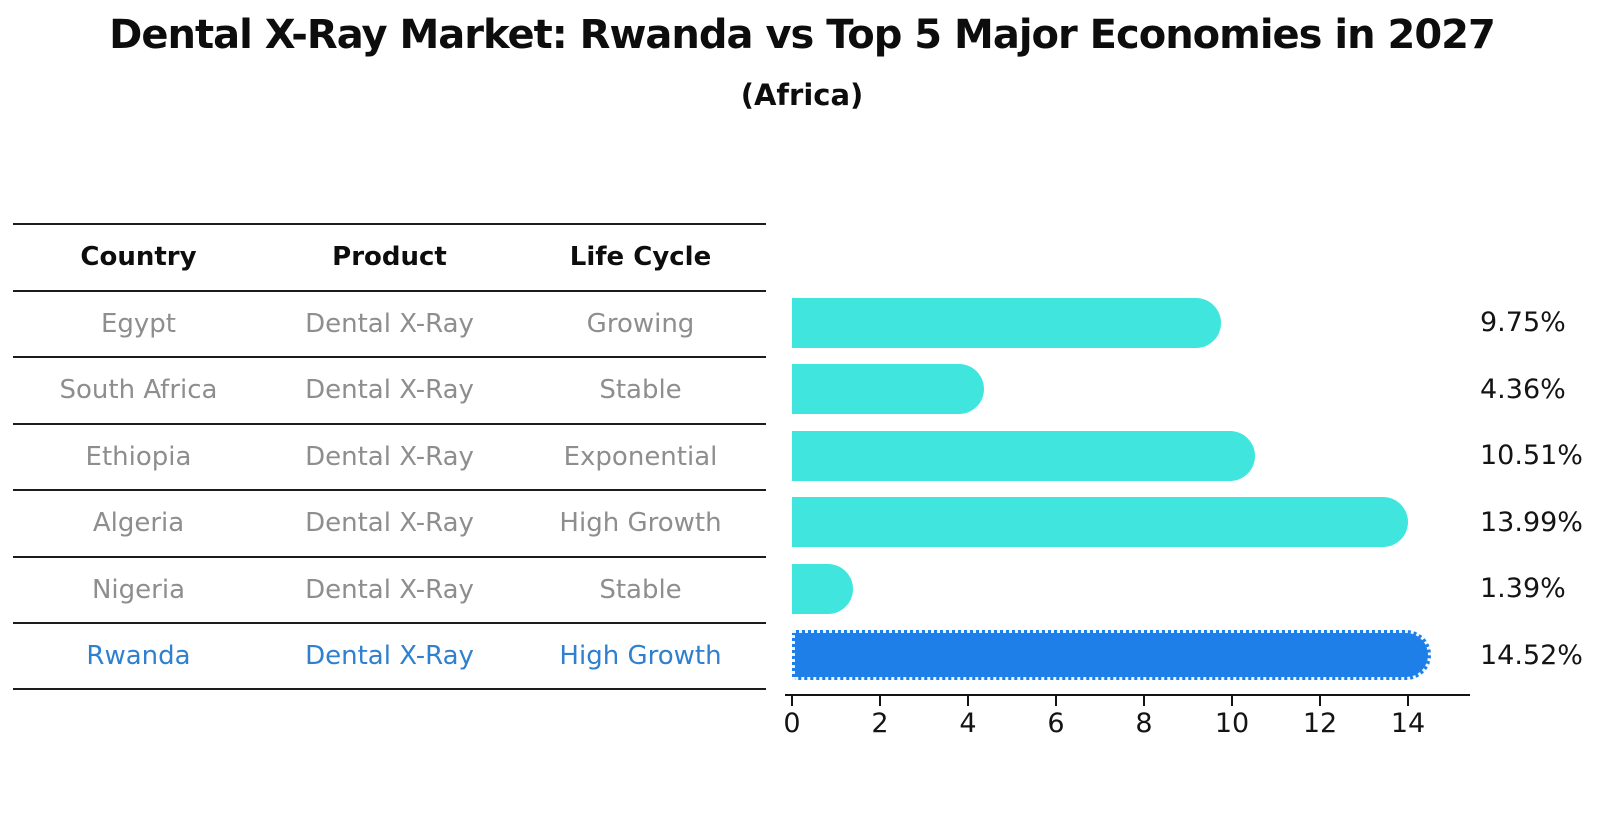 The image size is (1604, 823). What do you see at coordinates (640, 456) in the screenshot?
I see `cell-life-cycle: Exponential` at bounding box center [640, 456].